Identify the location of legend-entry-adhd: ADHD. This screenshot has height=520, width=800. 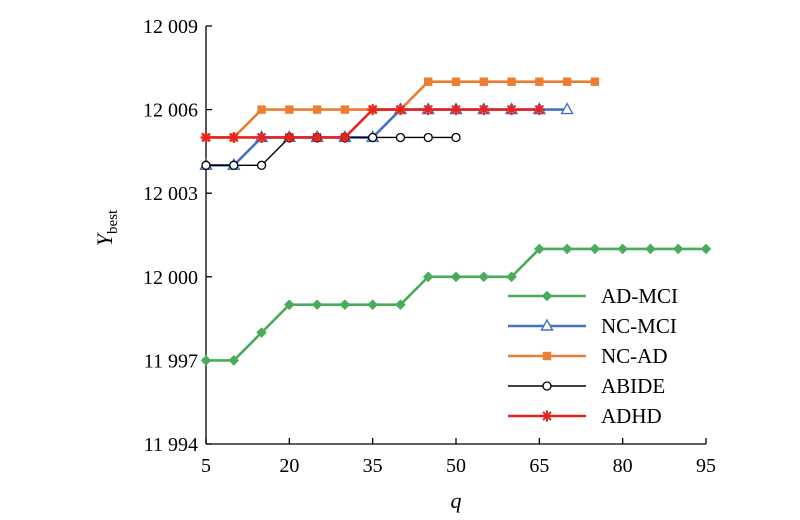
(585, 416).